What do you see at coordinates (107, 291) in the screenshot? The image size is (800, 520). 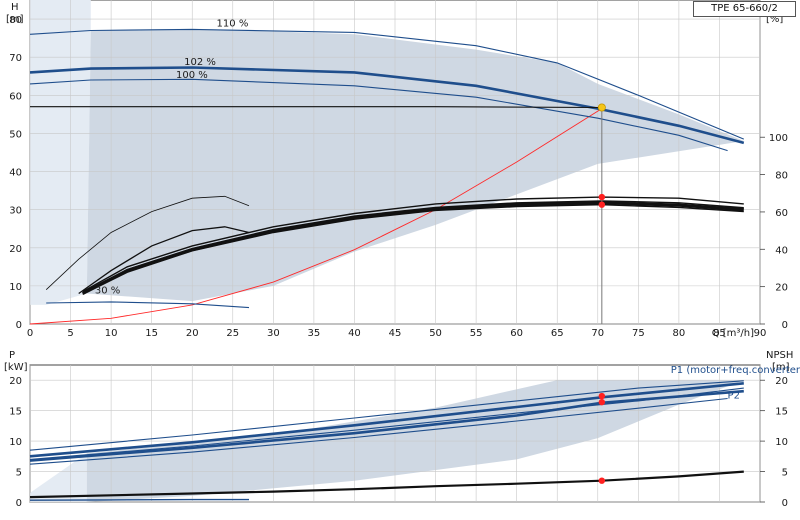 I see `speed-curve-label: 30 %` at bounding box center [107, 291].